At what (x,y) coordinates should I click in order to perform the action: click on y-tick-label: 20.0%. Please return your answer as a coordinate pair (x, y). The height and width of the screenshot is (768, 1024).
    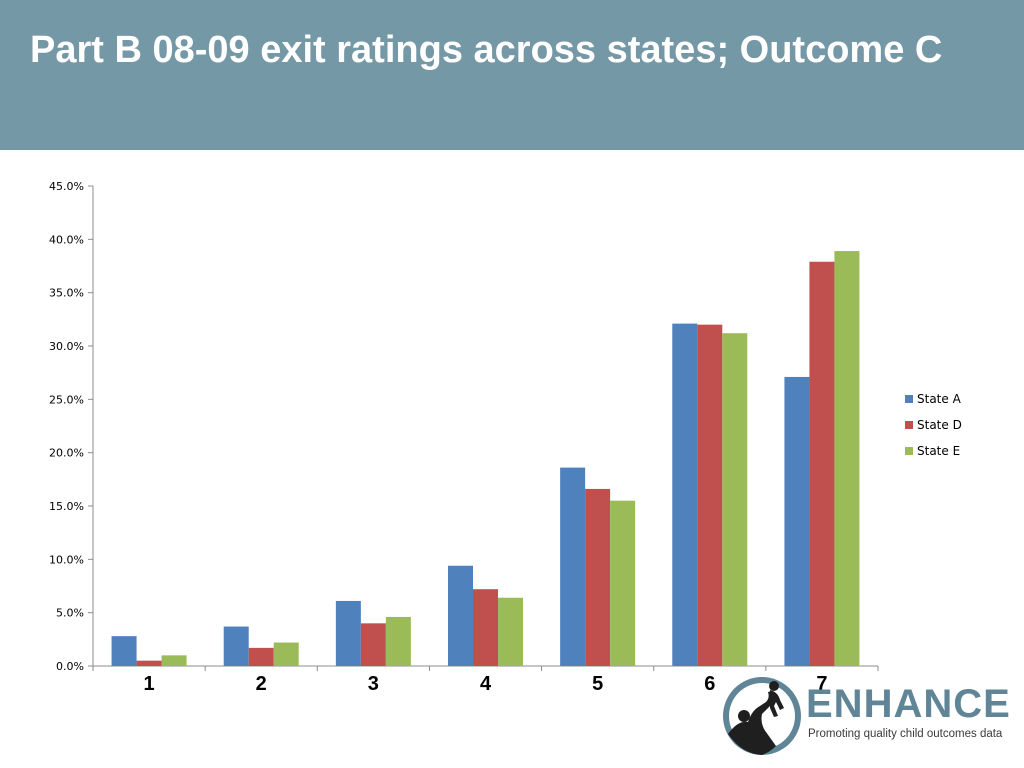
    Looking at the image, I should click on (66, 453).